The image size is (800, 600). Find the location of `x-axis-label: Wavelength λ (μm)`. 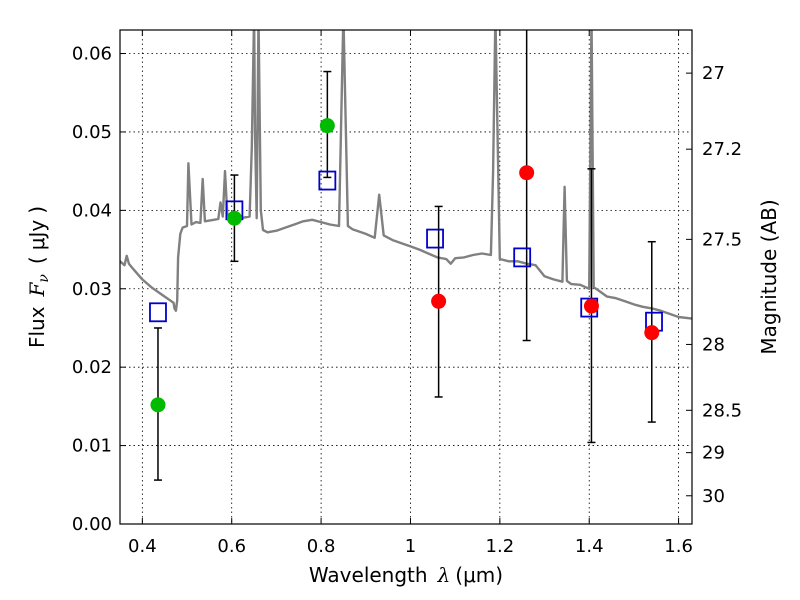

x-axis-label: Wavelength λ (μm) is located at coordinates (406, 575).